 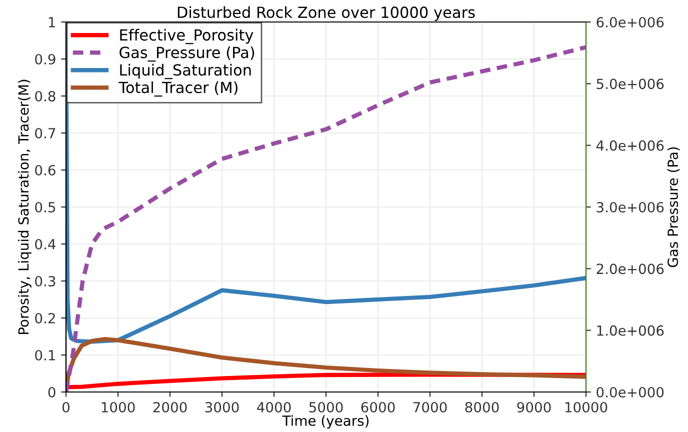 I want to click on y2-tick-label: 0.0e+000, so click(x=630, y=392).